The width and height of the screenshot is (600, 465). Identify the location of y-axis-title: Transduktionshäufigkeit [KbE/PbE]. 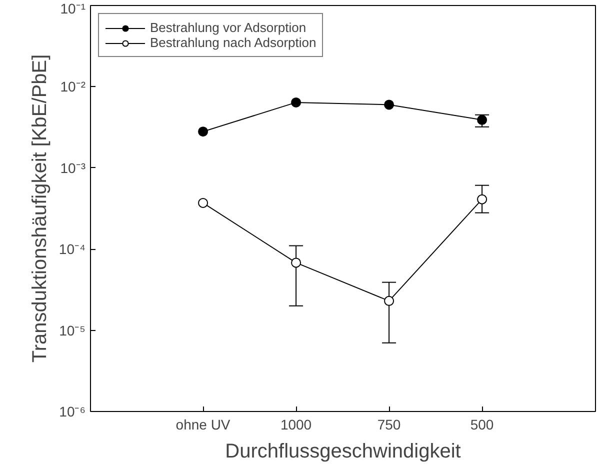
(39, 208).